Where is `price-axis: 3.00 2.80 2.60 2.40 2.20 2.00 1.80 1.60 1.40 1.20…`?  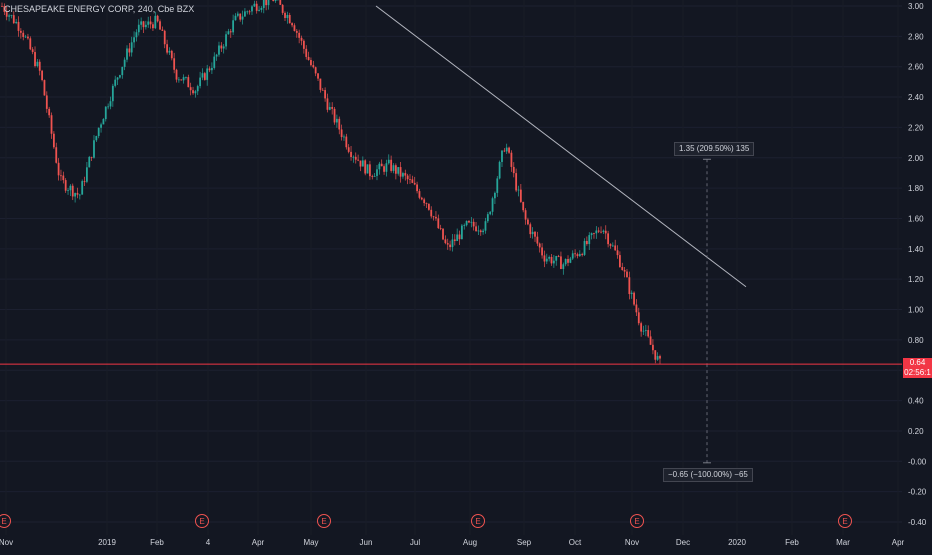
price-axis: 3.00 2.80 2.60 2.40 2.20 2.00 1.80 1.60 1.40 1.20… is located at coordinates (917, 264).